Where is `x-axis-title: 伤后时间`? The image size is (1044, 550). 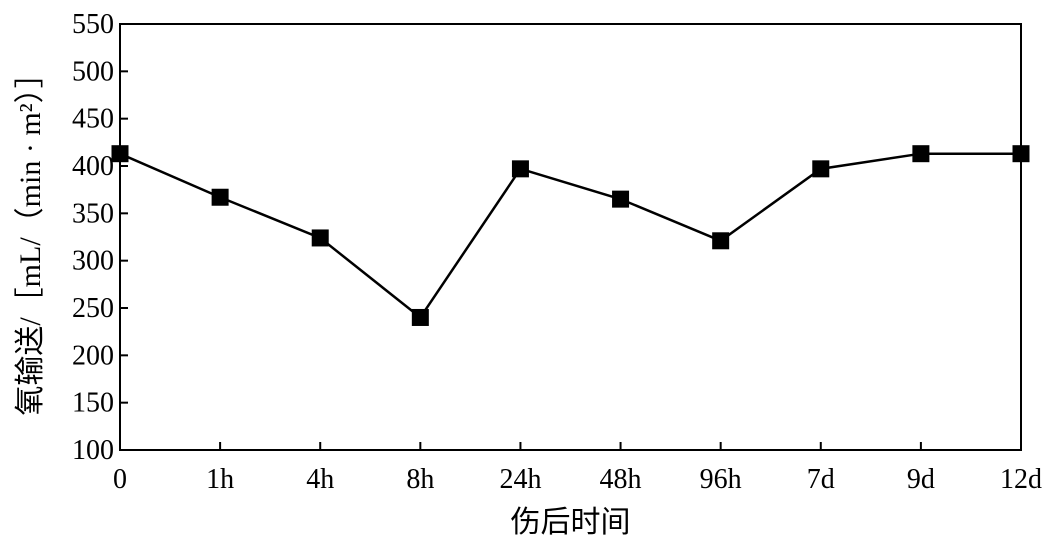 x-axis-title: 伤后时间 is located at coordinates (571, 522).